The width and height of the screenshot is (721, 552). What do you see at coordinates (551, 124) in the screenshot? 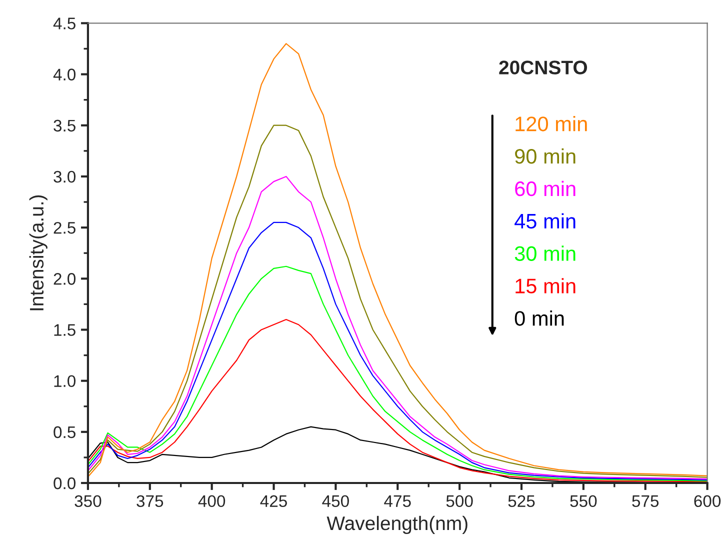
I see `text: 120 min` at bounding box center [551, 124].